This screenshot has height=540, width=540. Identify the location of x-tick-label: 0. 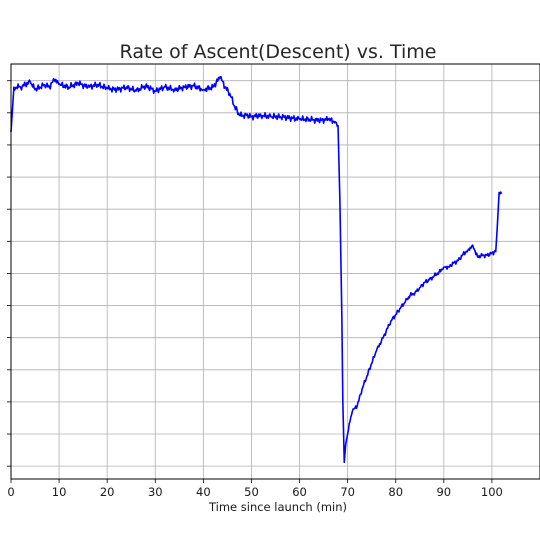
(10, 492).